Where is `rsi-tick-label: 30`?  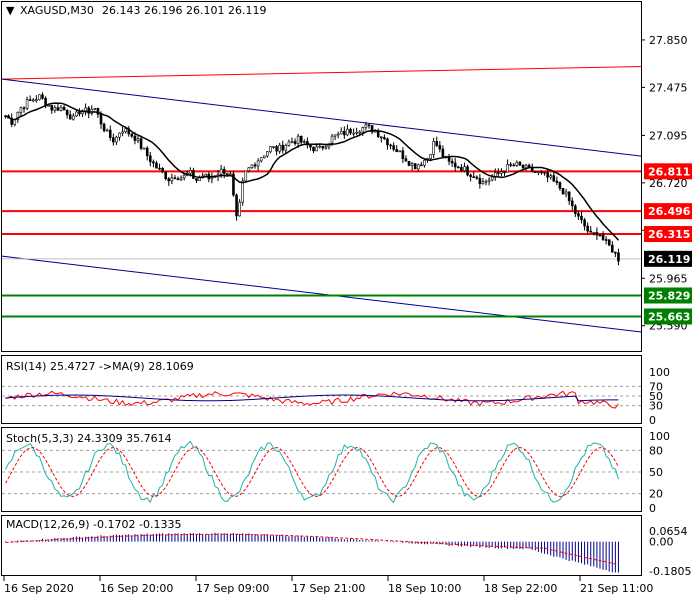
rsi-tick-label: 30 is located at coordinates (656, 406).